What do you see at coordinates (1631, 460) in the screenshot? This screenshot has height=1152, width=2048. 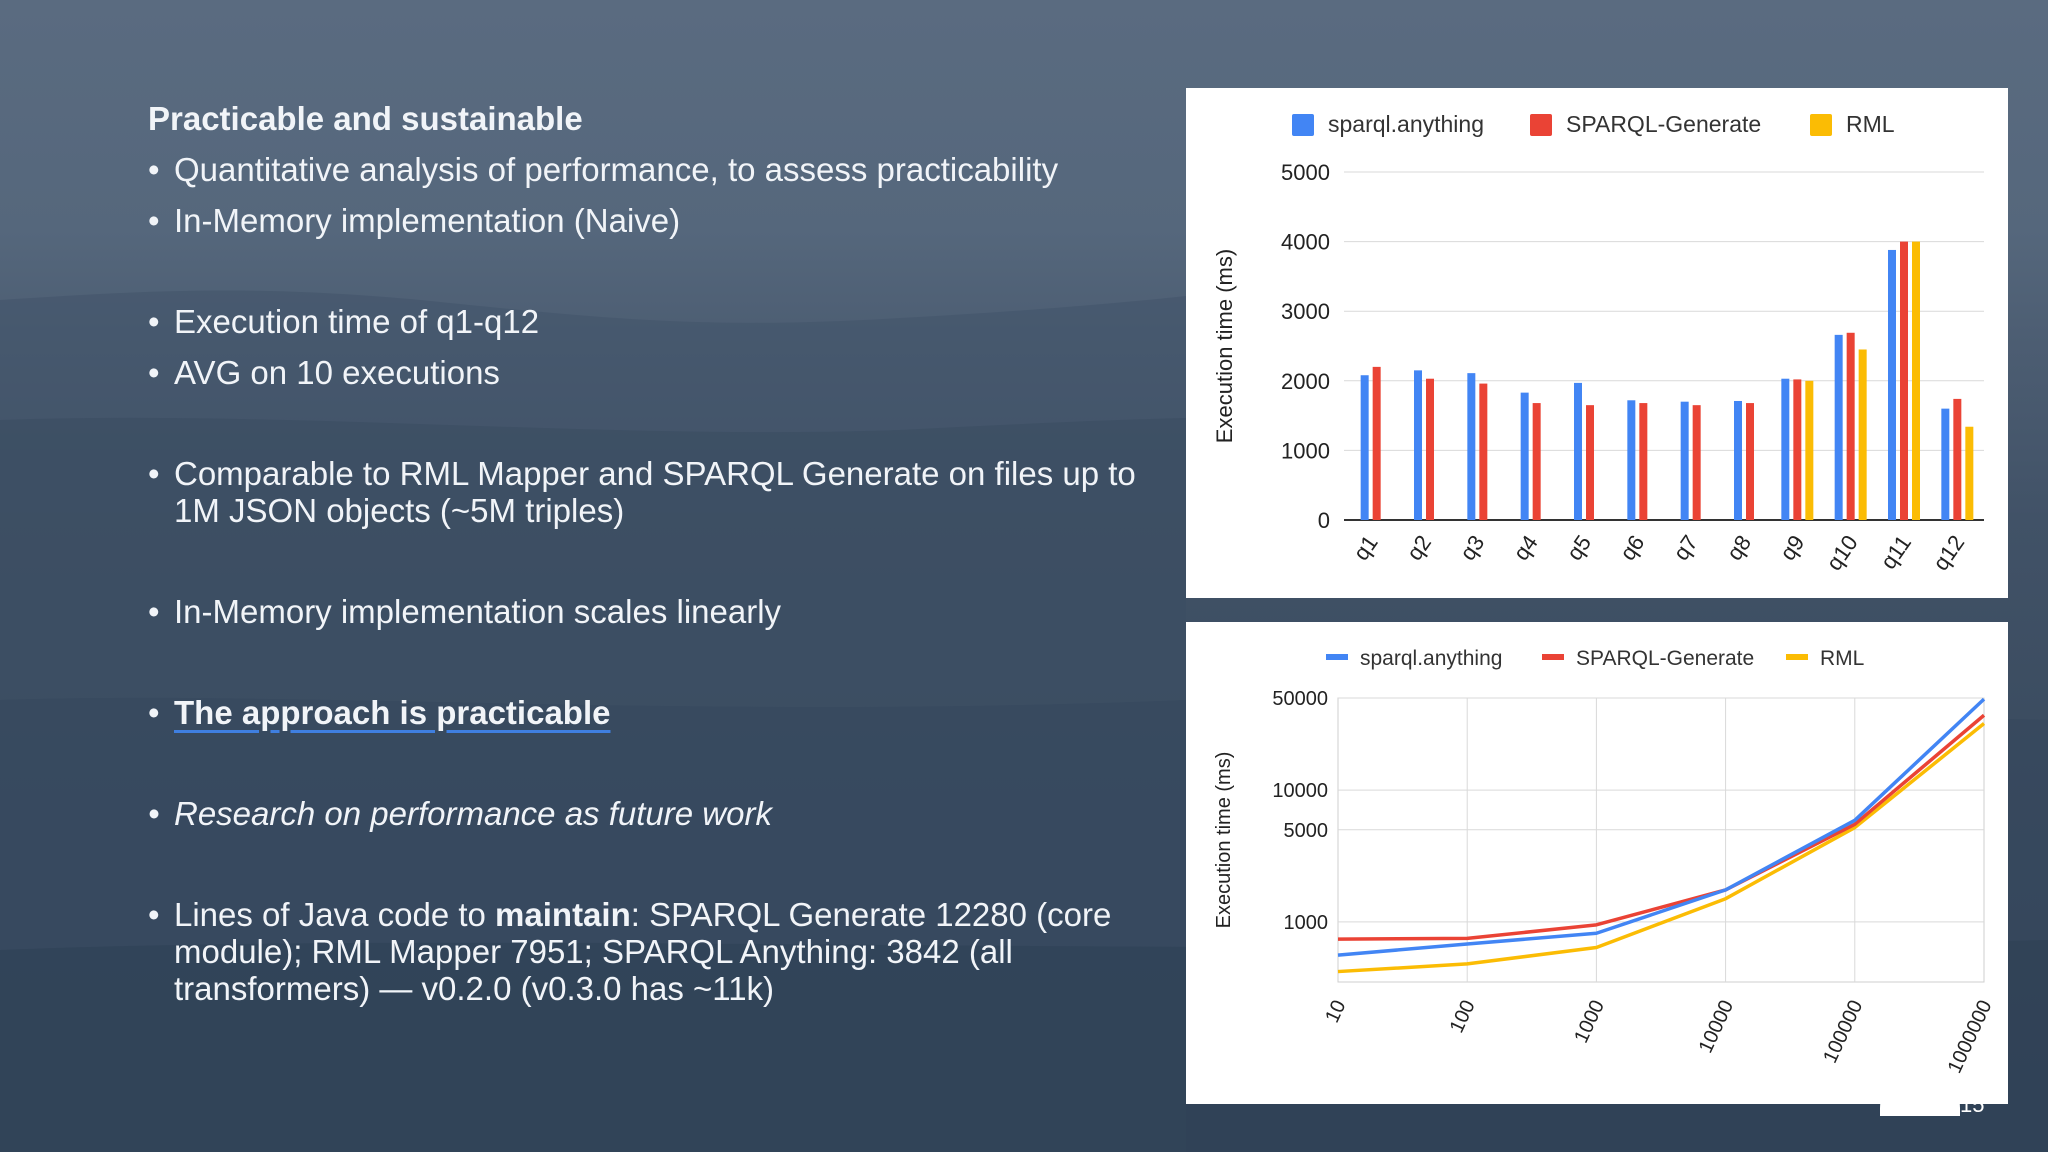 I see `bar-q6-sparql.anything` at bounding box center [1631, 460].